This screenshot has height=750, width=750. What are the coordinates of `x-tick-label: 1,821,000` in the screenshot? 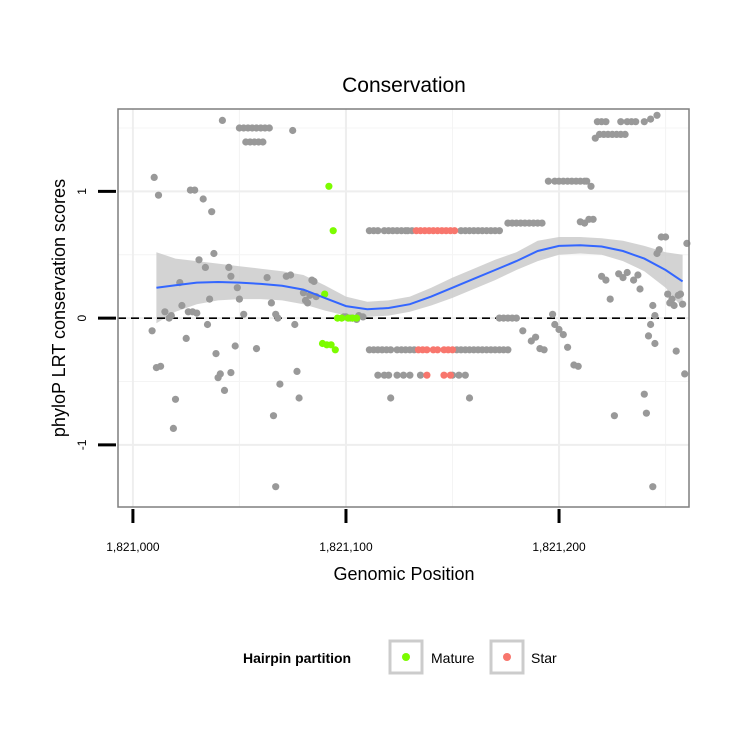 It's located at (133, 547).